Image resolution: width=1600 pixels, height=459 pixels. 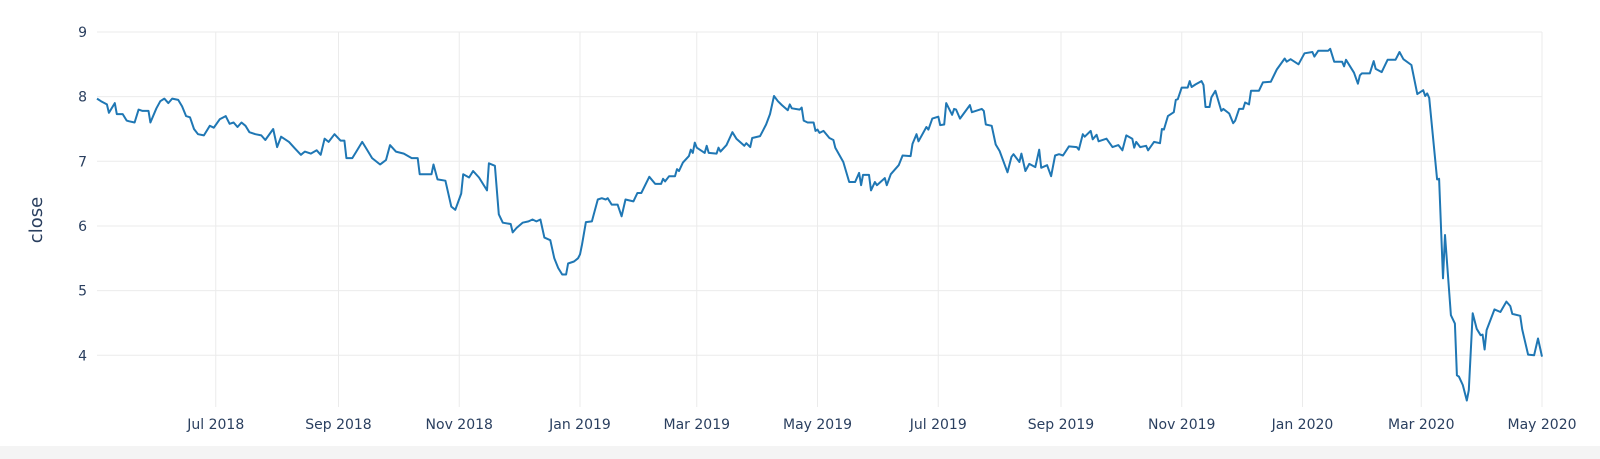 I want to click on x-tick-label: Mar 2020, so click(x=1421, y=425).